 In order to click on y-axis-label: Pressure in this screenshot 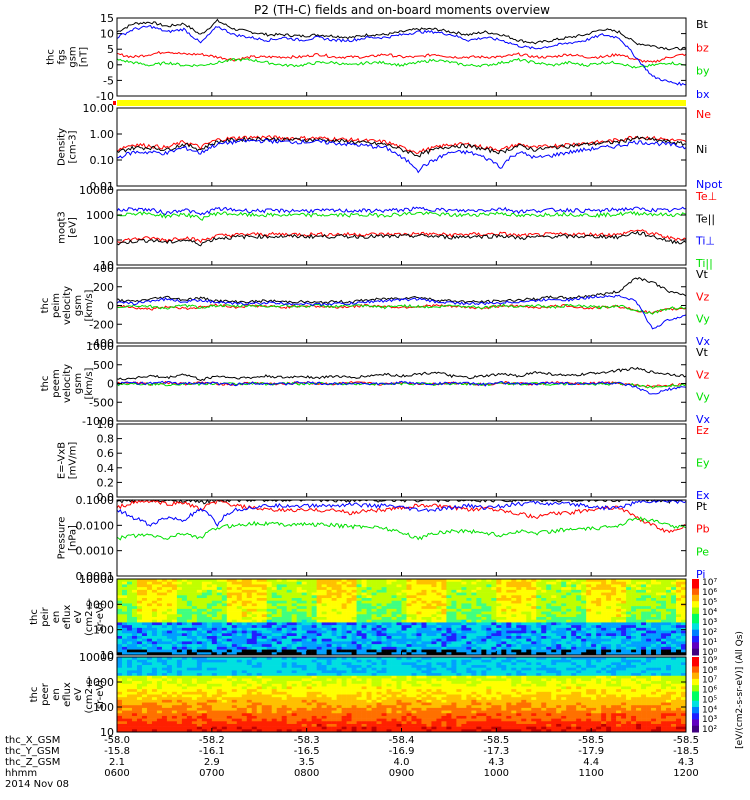, I will do `click(62, 538)`.